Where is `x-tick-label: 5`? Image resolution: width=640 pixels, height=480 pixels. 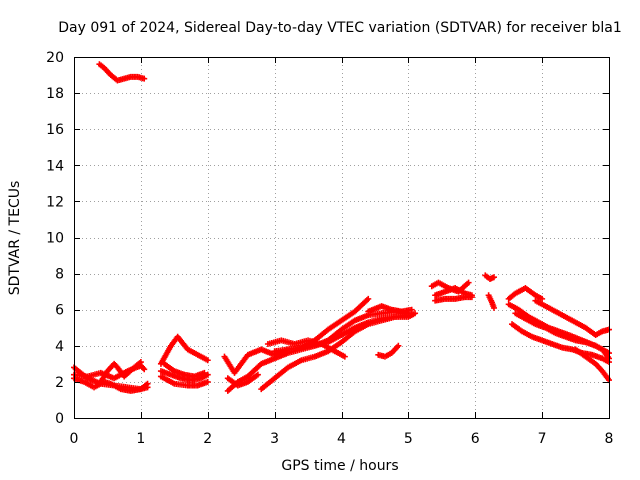
x-tick-label: 5 is located at coordinates (408, 439).